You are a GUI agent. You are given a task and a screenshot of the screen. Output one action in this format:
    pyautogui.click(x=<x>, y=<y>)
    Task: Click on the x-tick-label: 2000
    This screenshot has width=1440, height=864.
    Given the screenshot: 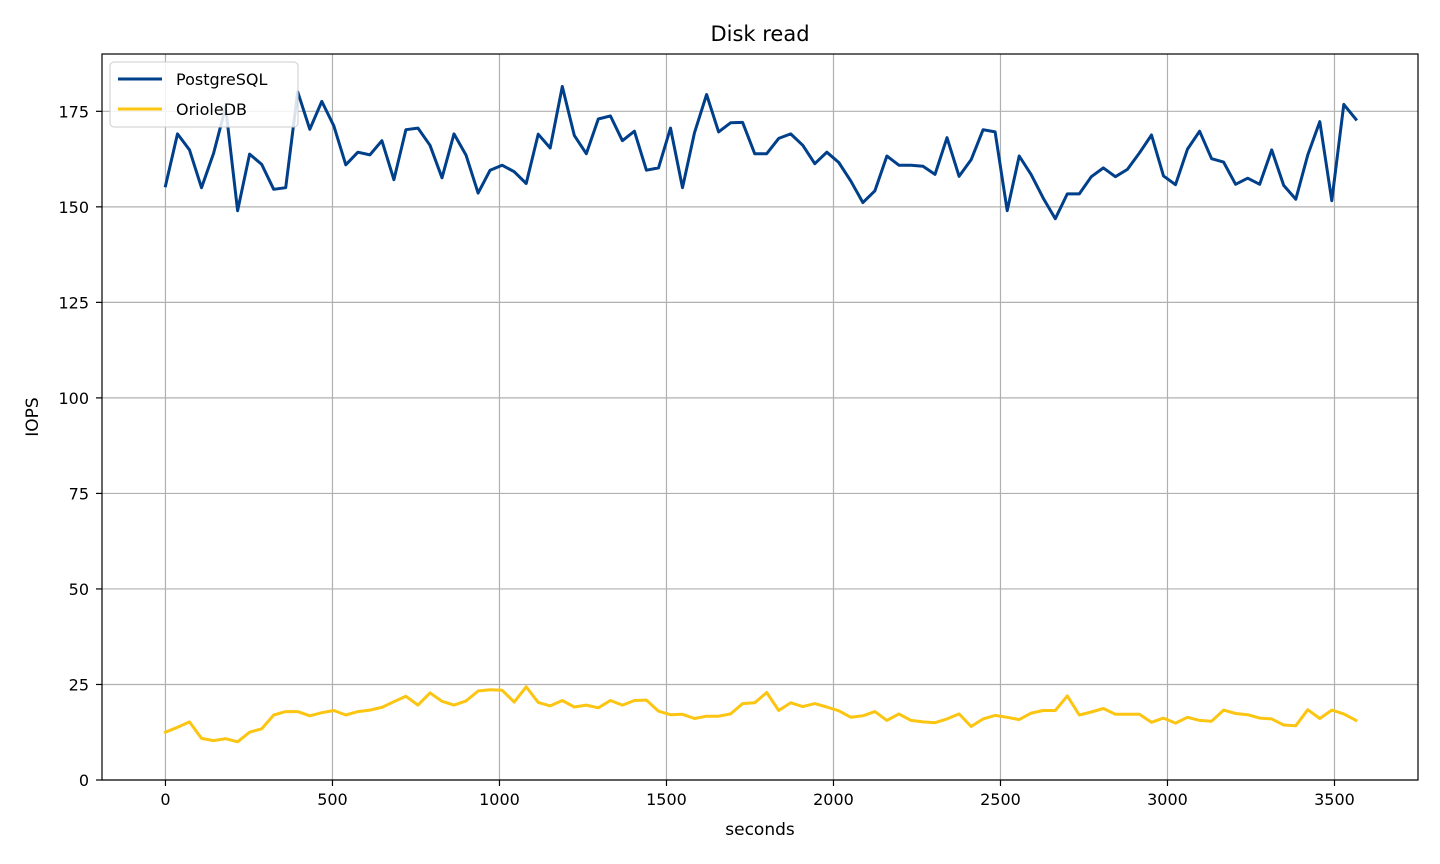 What is the action you would take?
    pyautogui.click(x=833, y=799)
    